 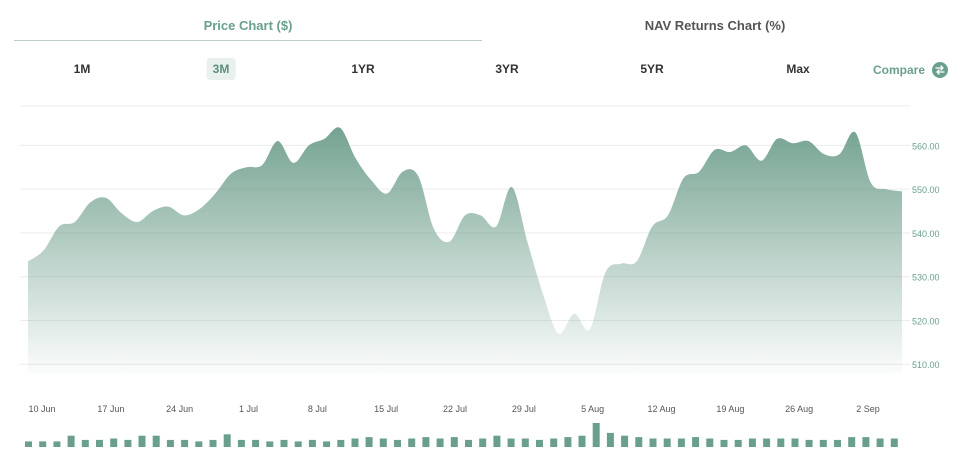 I want to click on x-tick-label: 19 Aug, so click(x=730, y=409).